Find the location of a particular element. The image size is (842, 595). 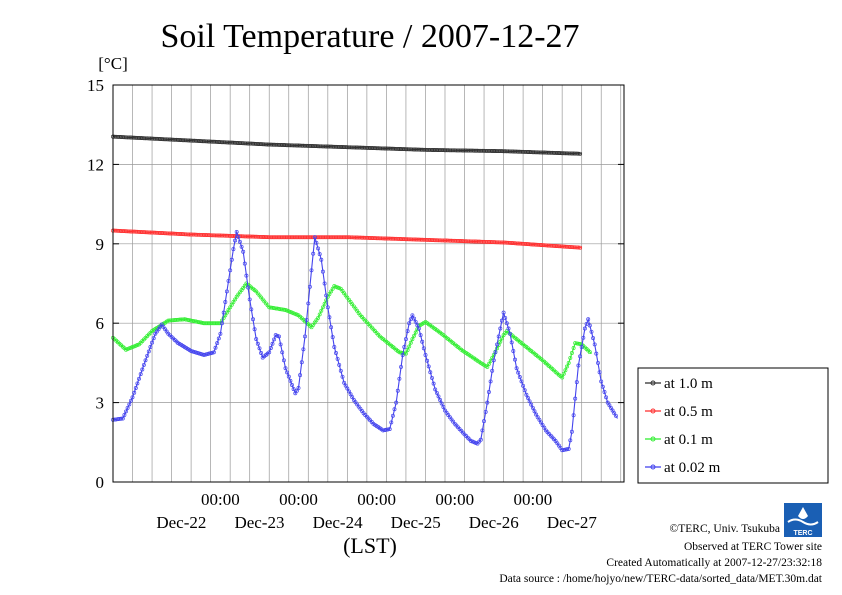

legend-label: at 0.02 m is located at coordinates (692, 468).